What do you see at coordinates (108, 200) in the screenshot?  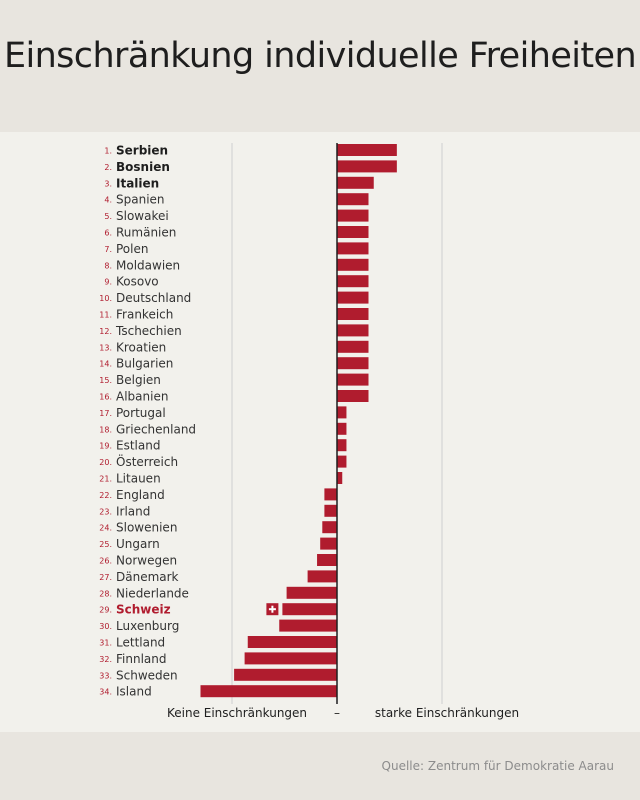 I see `rank-label: 4.` at bounding box center [108, 200].